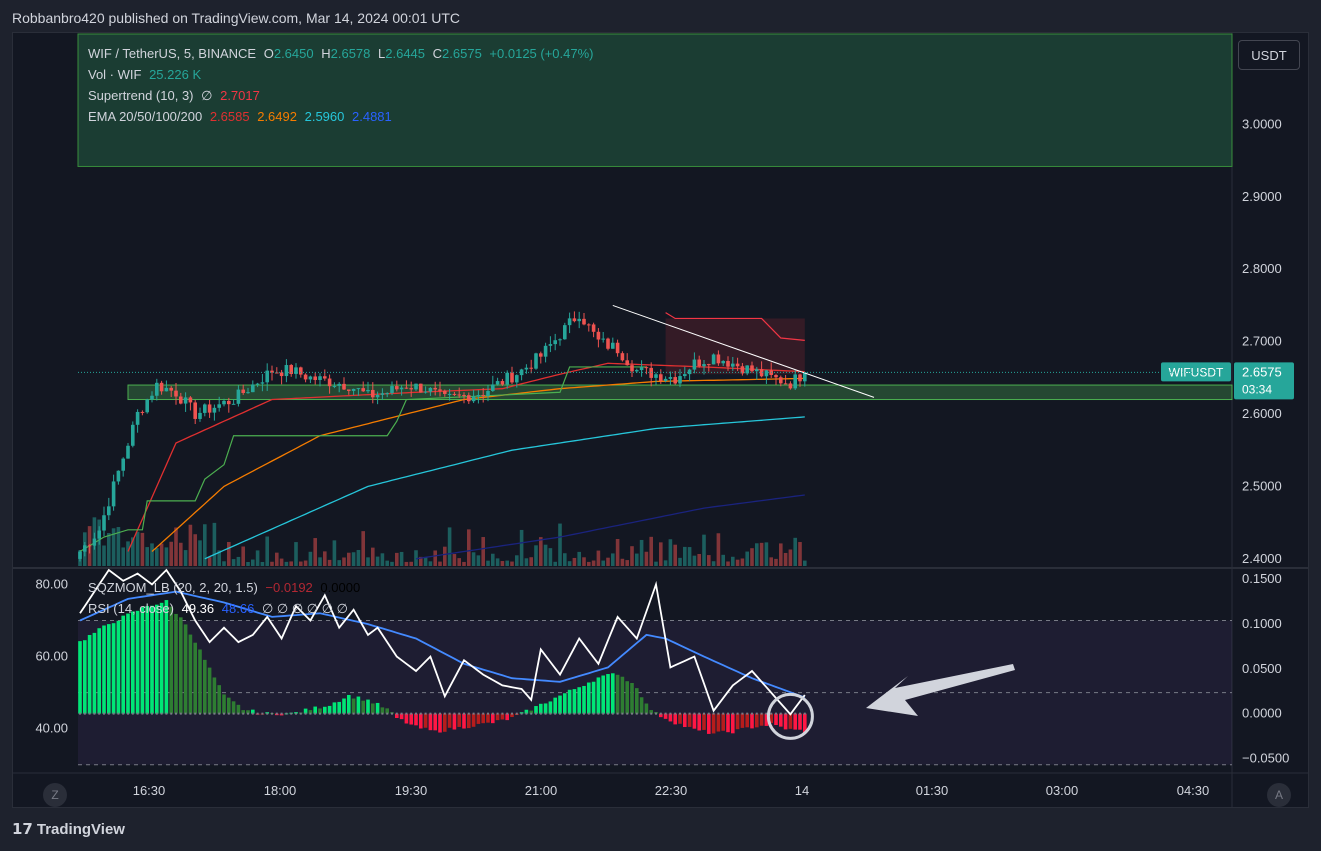  Describe the element at coordinates (55, 795) in the screenshot. I see `timezone-button: Z` at that location.